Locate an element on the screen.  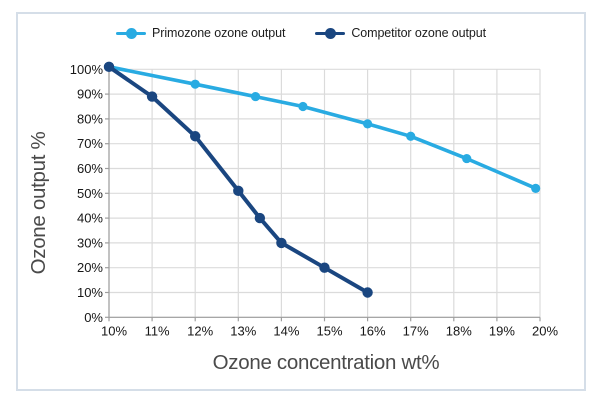
x-tick-label: 14% is located at coordinates (286, 330).